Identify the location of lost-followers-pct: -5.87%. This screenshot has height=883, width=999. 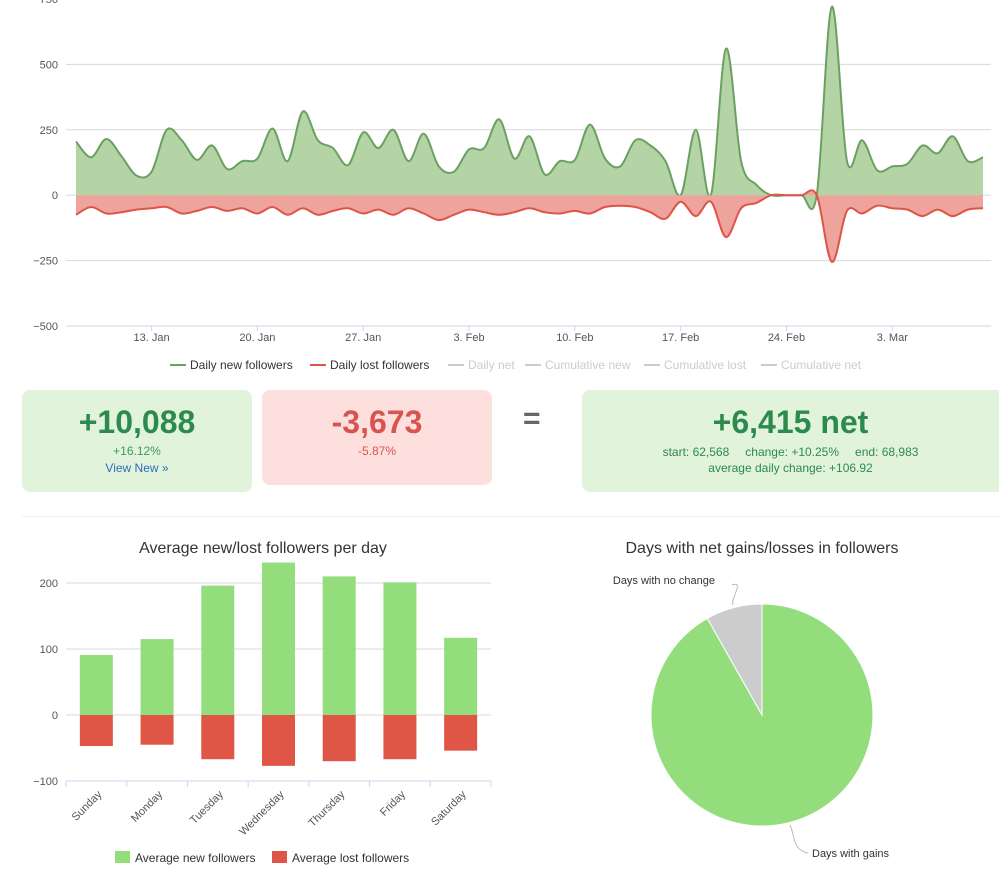
(377, 451).